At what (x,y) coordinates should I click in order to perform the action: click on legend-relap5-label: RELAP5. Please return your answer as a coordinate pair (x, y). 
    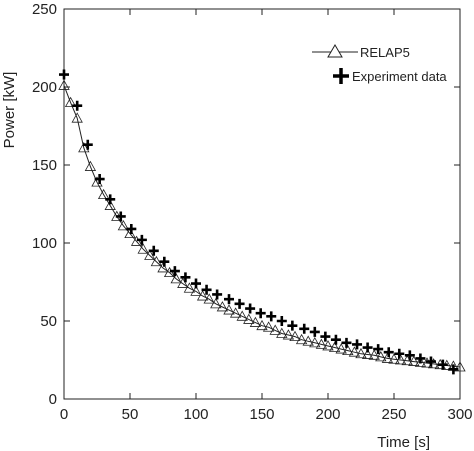
    Looking at the image, I should click on (385, 52).